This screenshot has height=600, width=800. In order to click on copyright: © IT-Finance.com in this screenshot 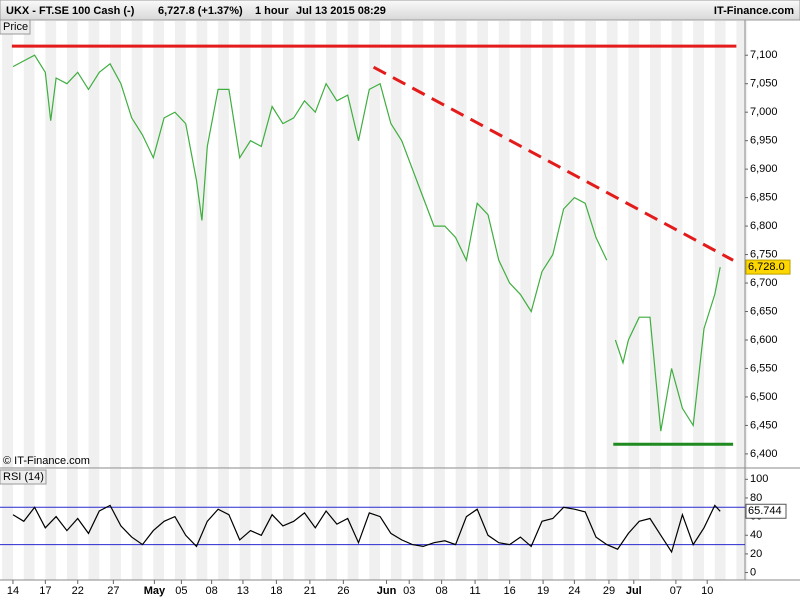, I will do `click(46, 461)`.